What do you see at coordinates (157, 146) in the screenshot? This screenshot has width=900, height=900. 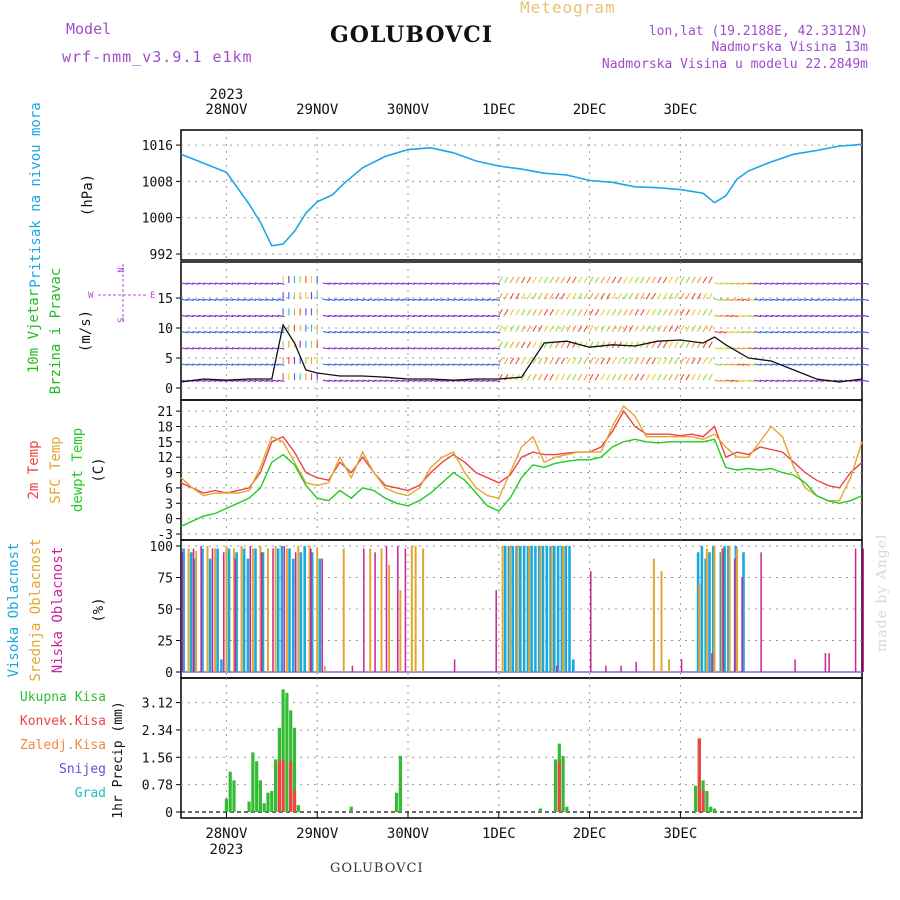 I see `pressure-ytick-label: 1016` at bounding box center [157, 146].